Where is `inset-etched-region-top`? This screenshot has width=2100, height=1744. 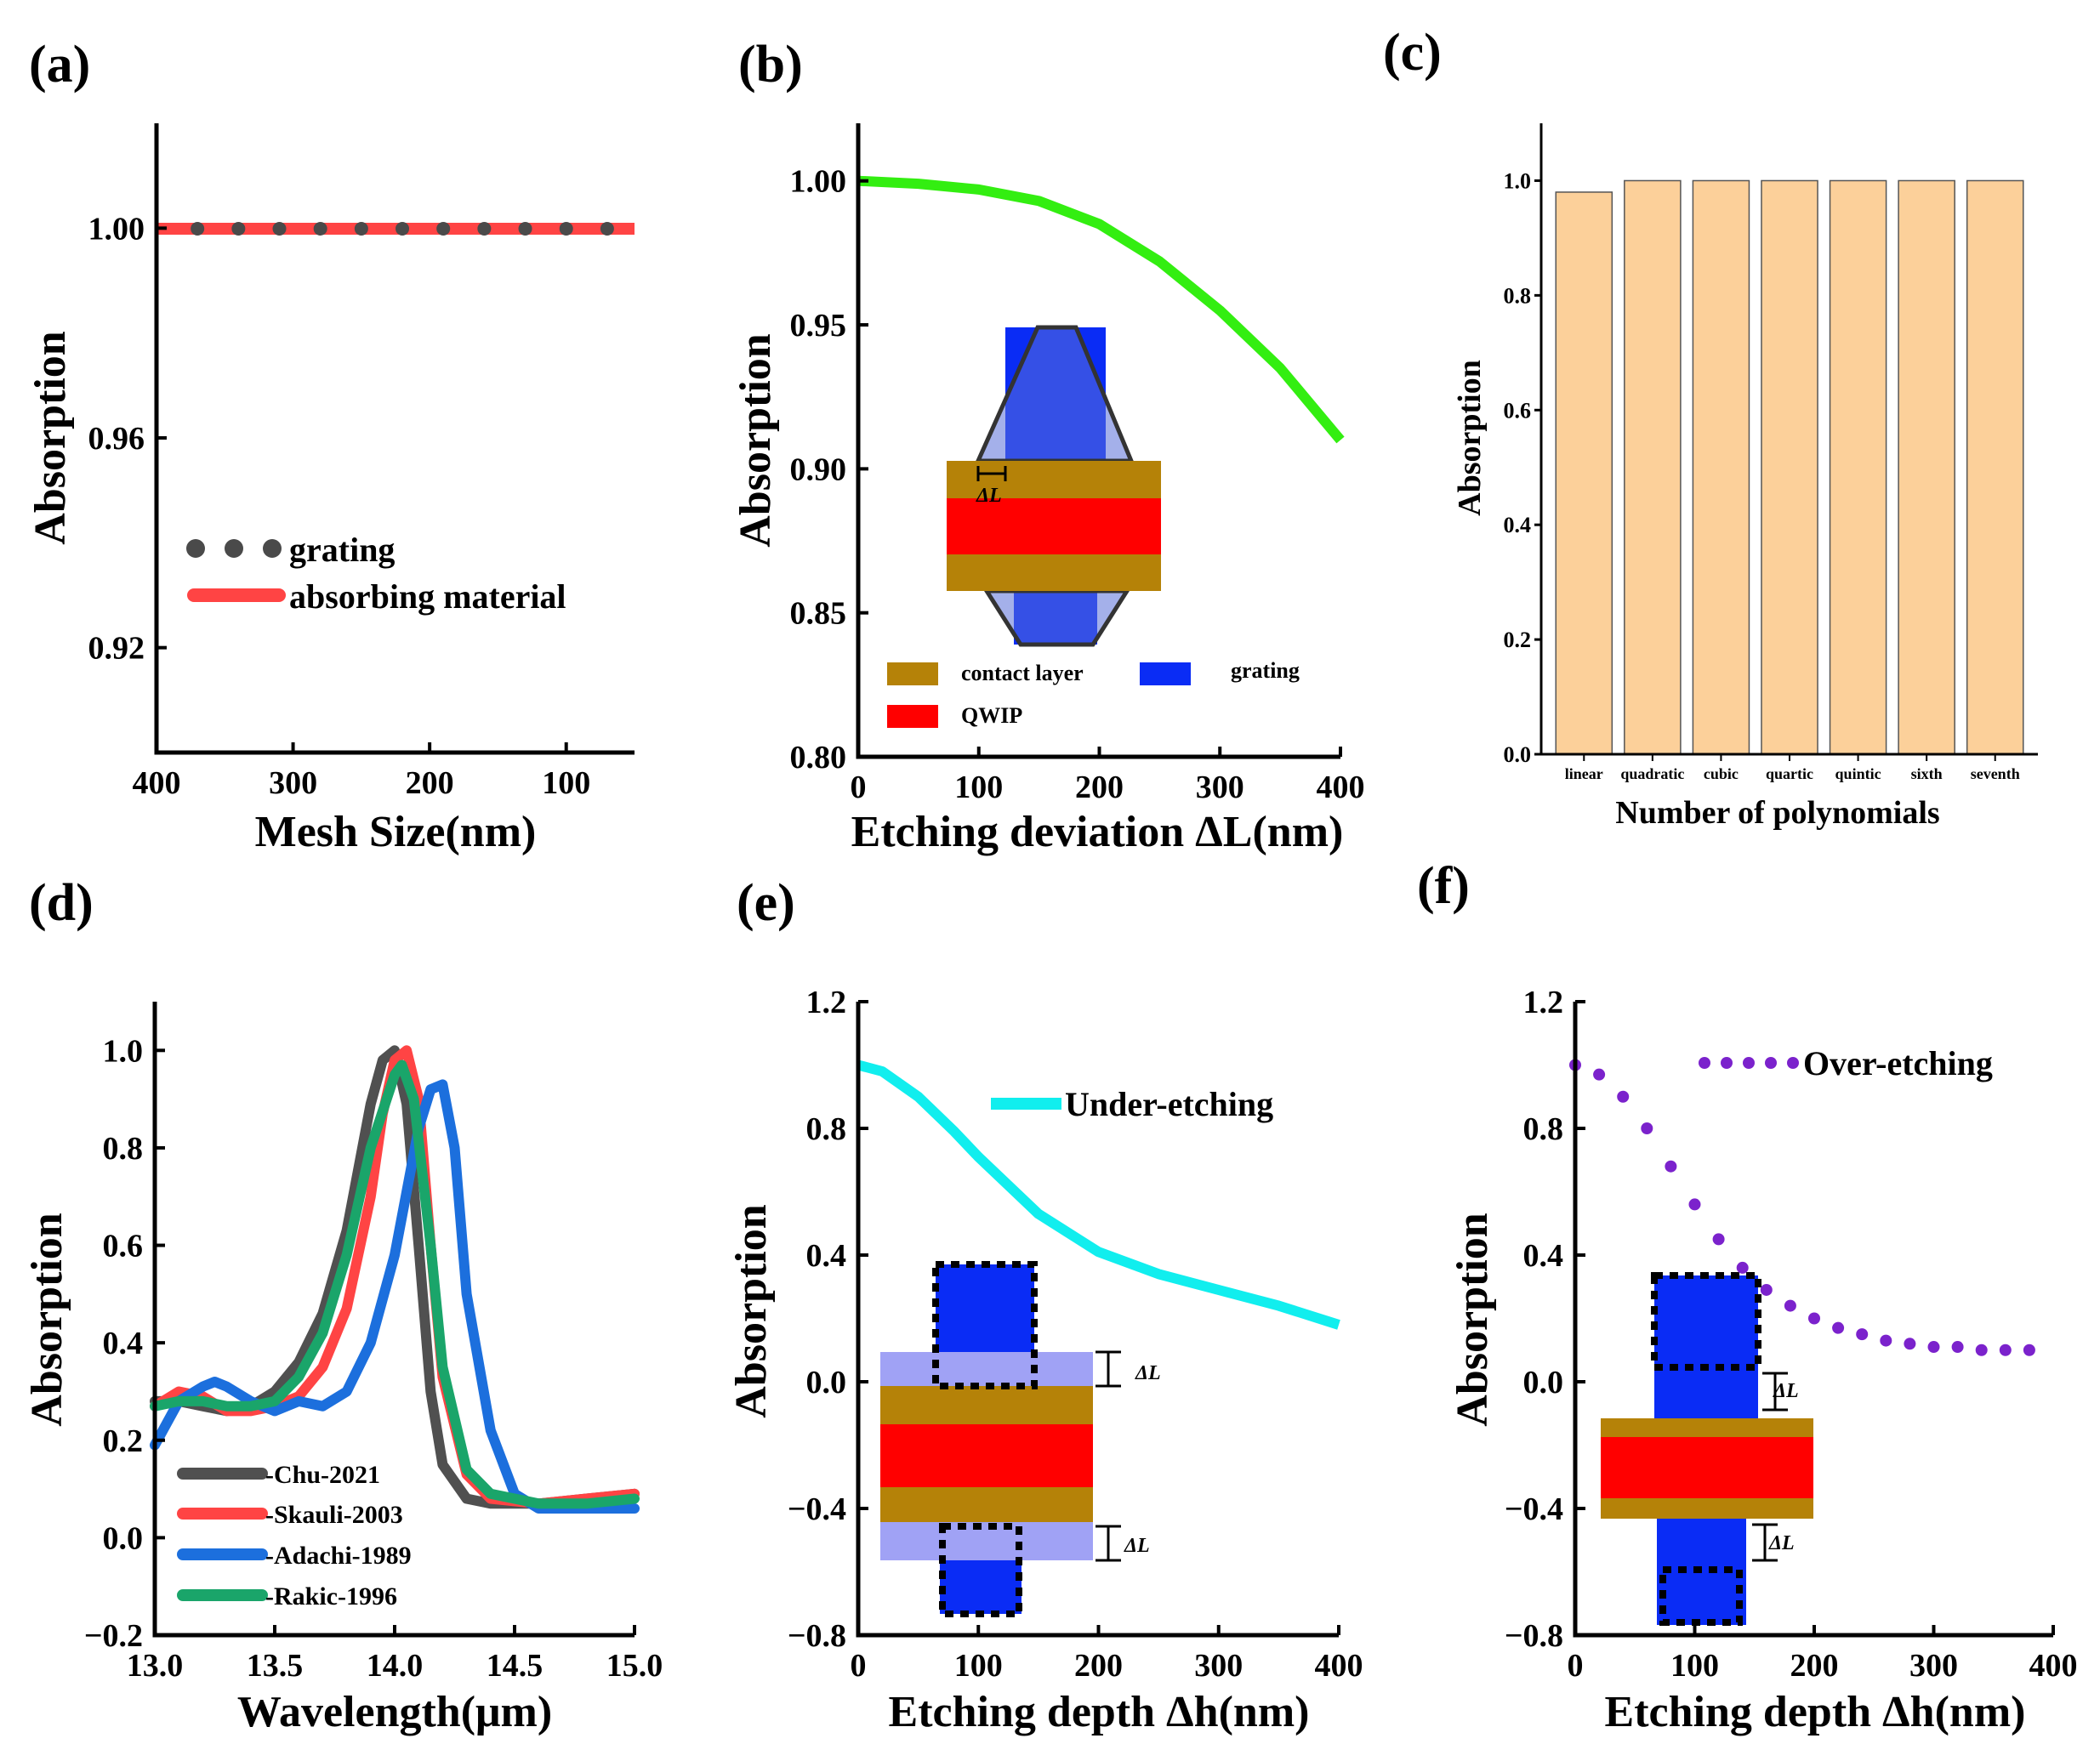 inset-etched-region-top is located at coordinates (986, 1369).